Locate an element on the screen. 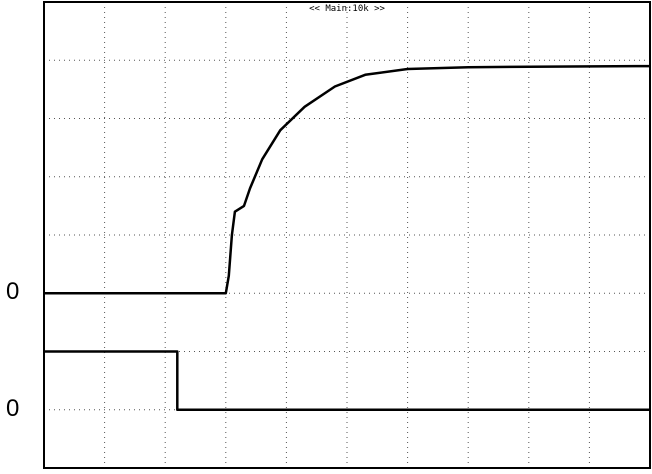 The width and height of the screenshot is (652, 474). chart-title: << Main:10k >> is located at coordinates (347, 9).